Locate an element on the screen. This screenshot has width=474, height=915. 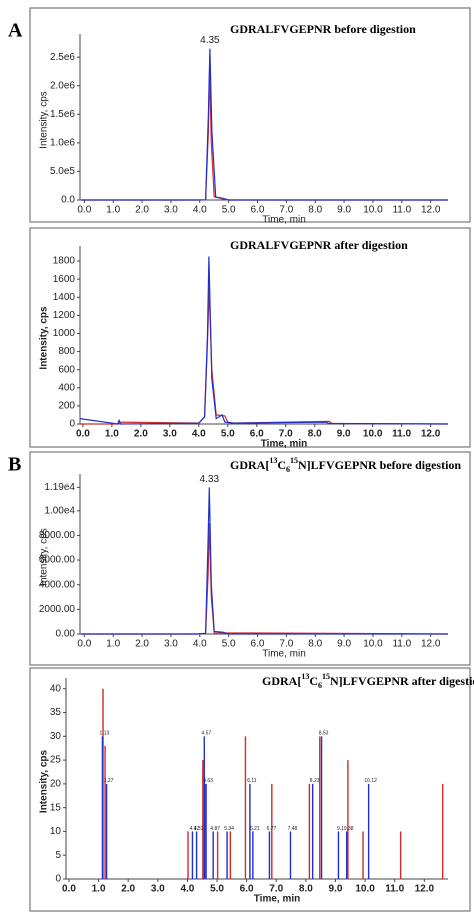
peak-annotation: 4.35 is located at coordinates (210, 40).